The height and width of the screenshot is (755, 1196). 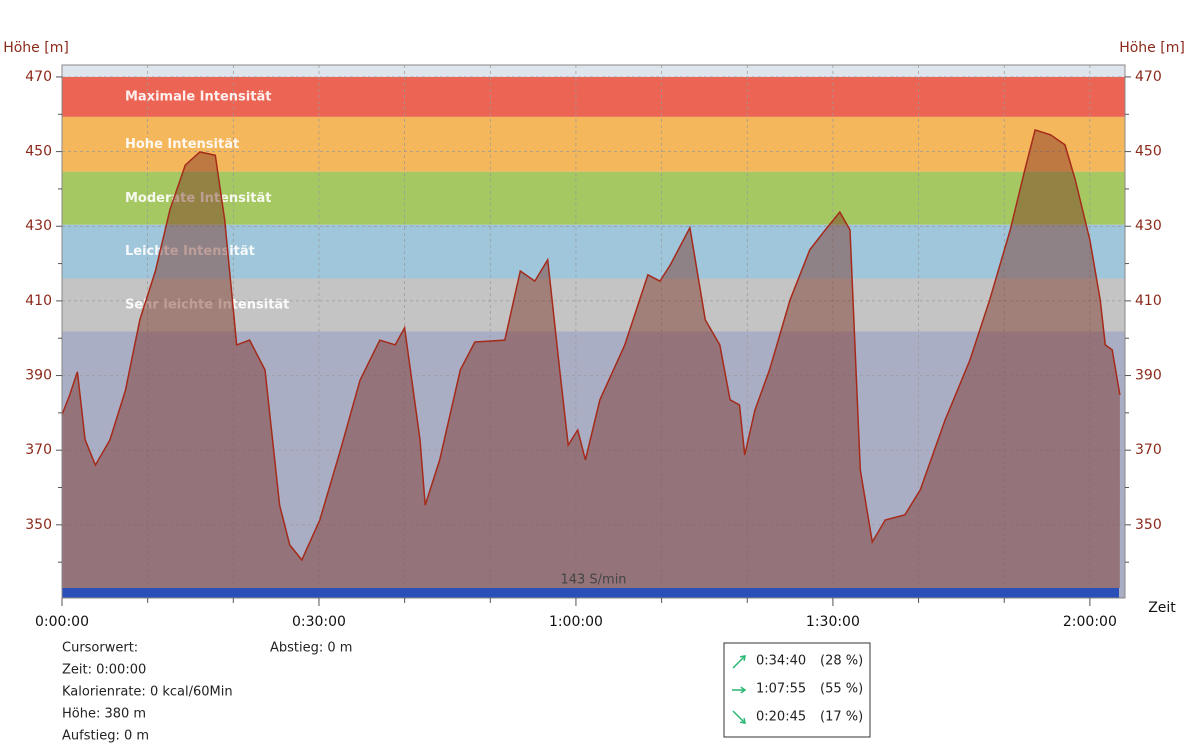 What do you see at coordinates (1148, 525) in the screenshot?
I see `y2-tick-label: 350` at bounding box center [1148, 525].